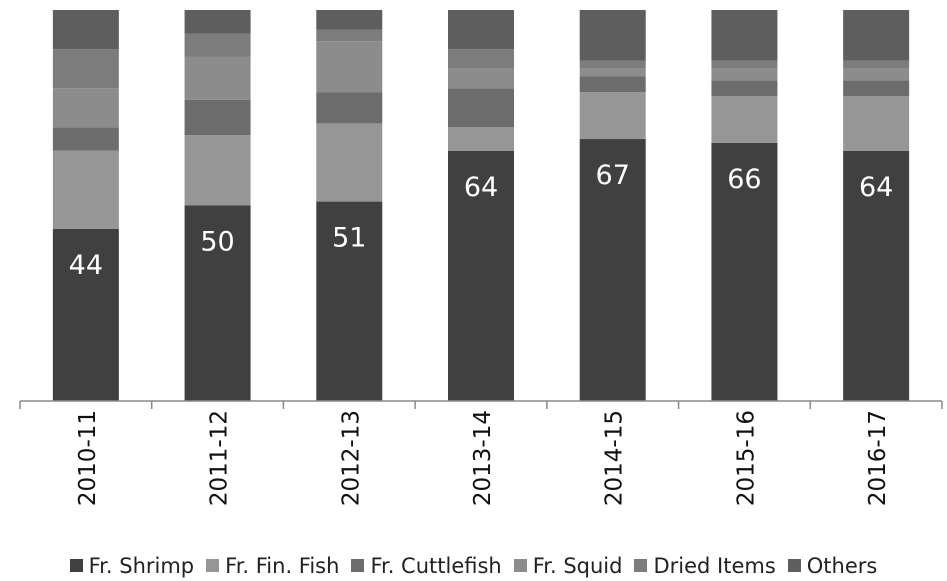 Image resolution: width=947 pixels, height=581 pixels. What do you see at coordinates (349, 238) in the screenshot?
I see `data-label-2012-13: 51` at bounding box center [349, 238].